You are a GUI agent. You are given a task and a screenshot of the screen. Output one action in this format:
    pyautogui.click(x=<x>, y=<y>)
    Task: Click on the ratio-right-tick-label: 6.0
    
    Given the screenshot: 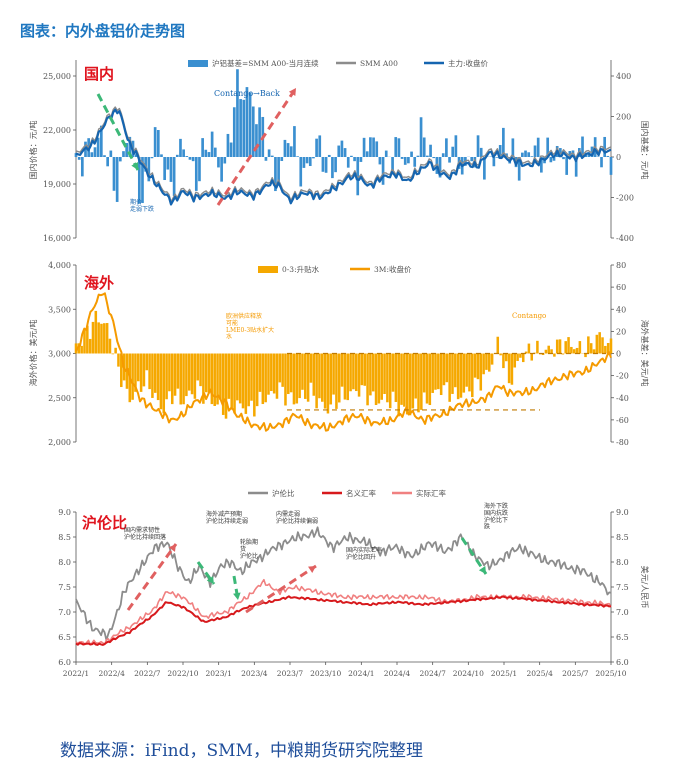 What is the action you would take?
    pyautogui.click(x=622, y=662)
    